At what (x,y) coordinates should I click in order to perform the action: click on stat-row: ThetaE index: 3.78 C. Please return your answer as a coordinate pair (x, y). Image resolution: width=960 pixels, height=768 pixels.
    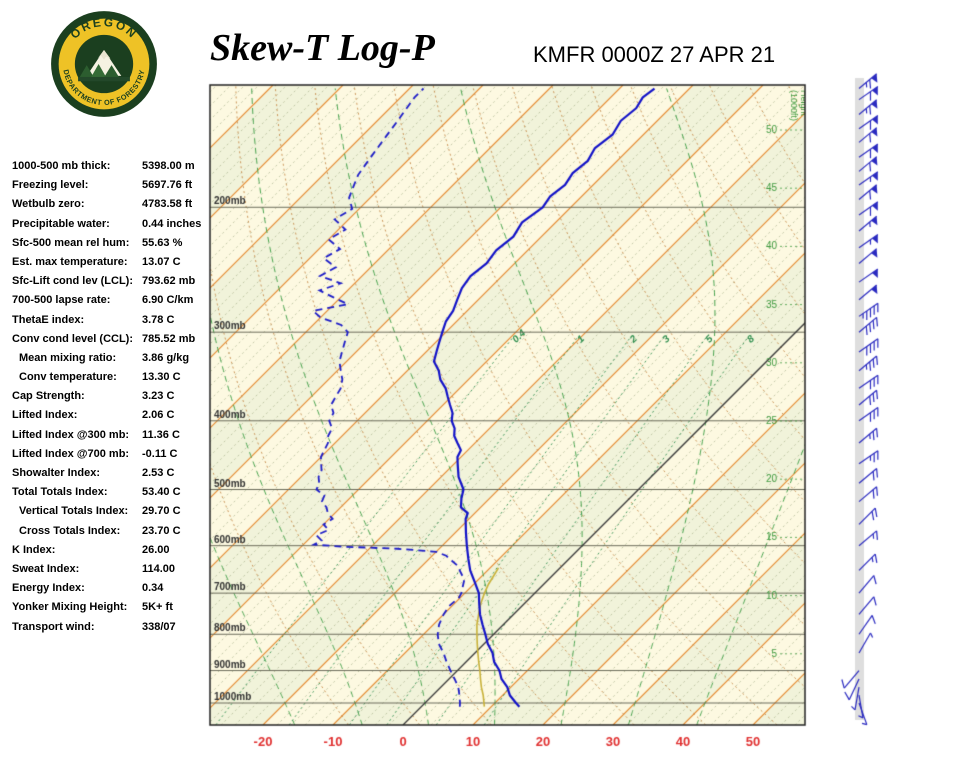
    Looking at the image, I should click on (111, 320).